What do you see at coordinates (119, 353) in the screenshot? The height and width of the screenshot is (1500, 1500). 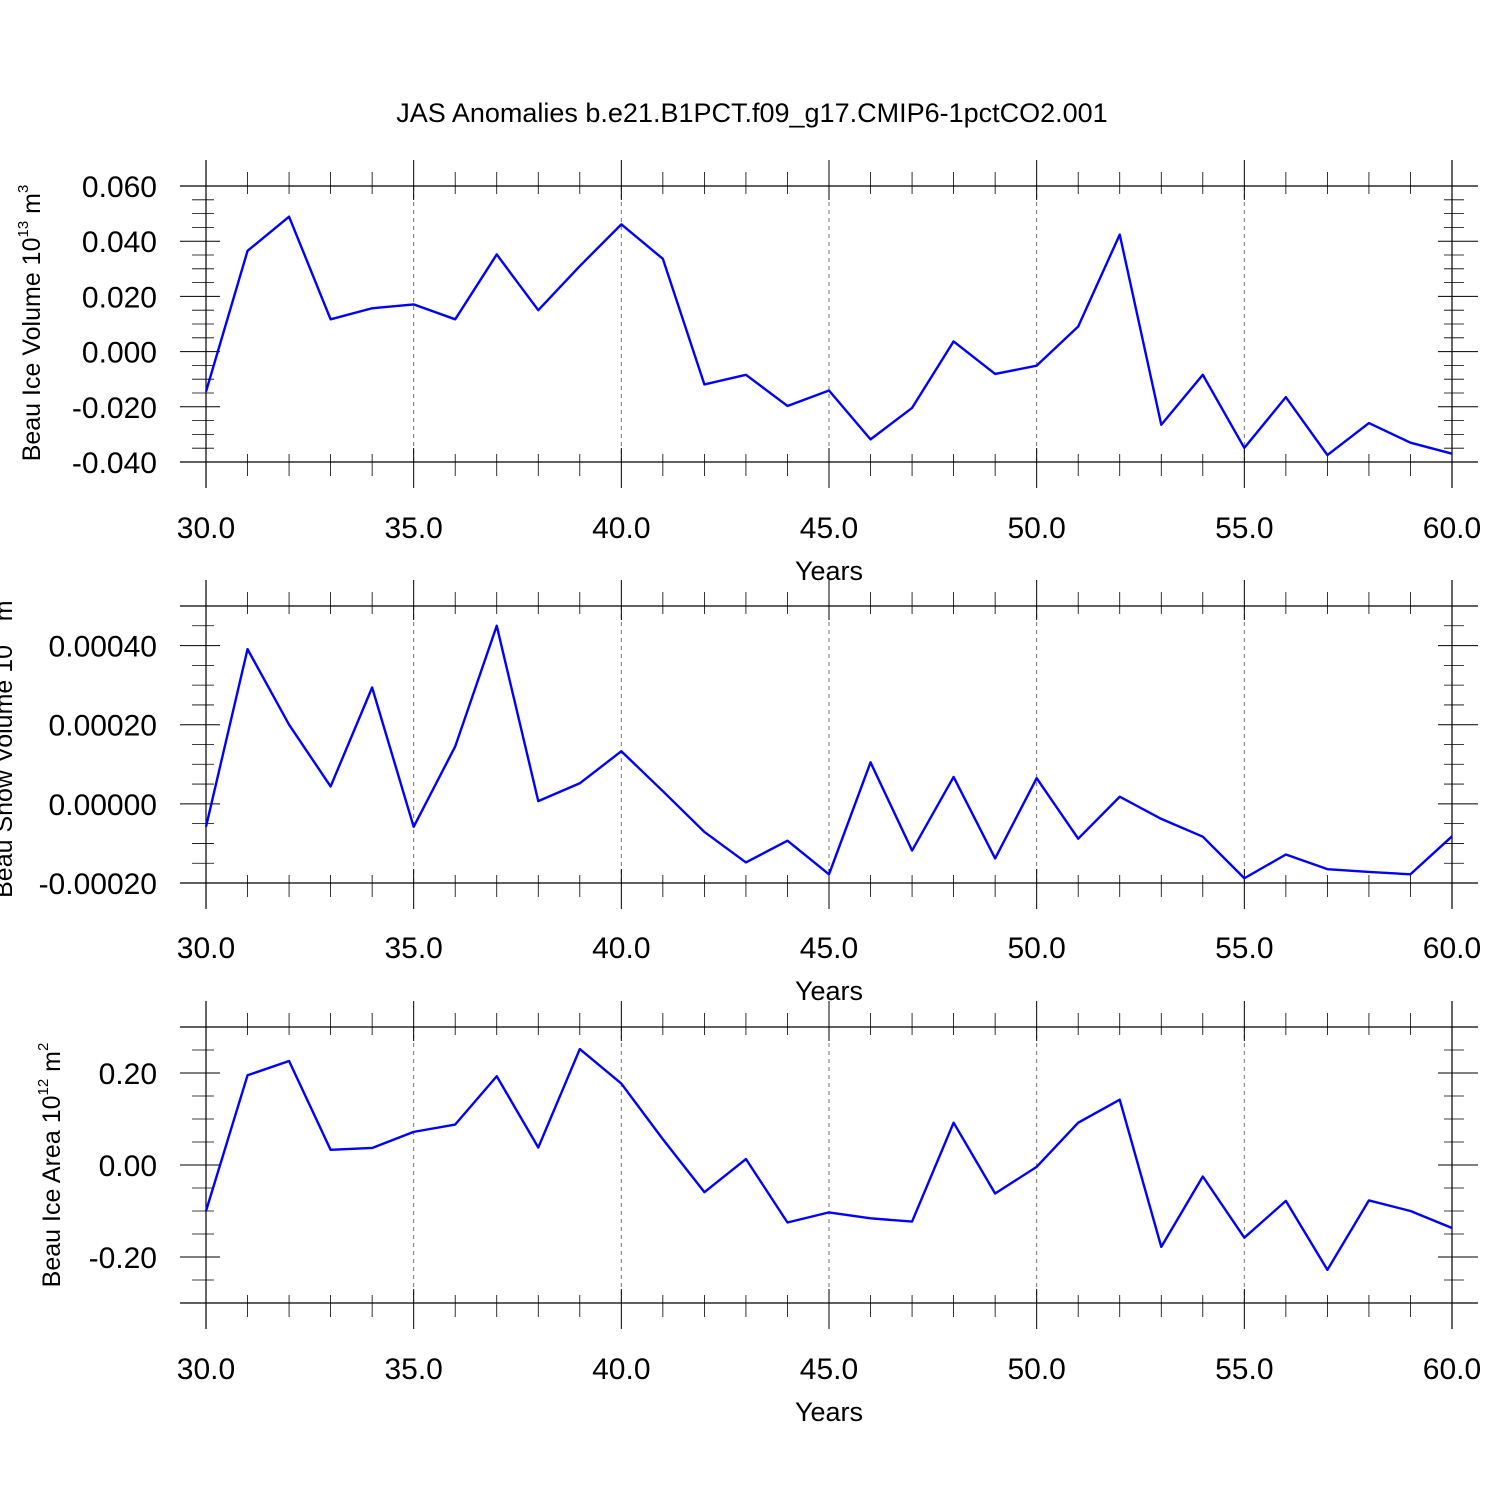 I see `y-tick-label: 0.000` at bounding box center [119, 353].